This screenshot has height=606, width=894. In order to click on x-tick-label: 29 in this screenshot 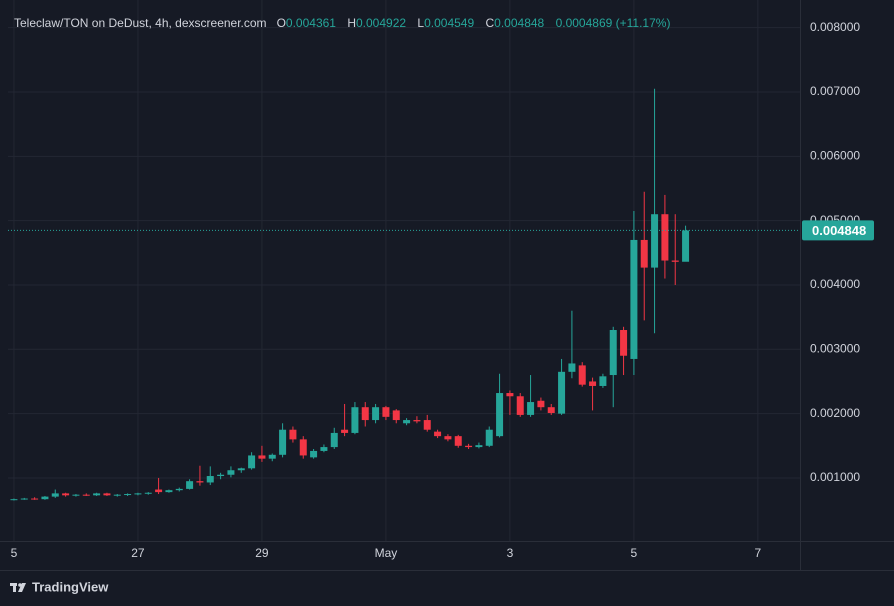, I will do `click(262, 553)`.